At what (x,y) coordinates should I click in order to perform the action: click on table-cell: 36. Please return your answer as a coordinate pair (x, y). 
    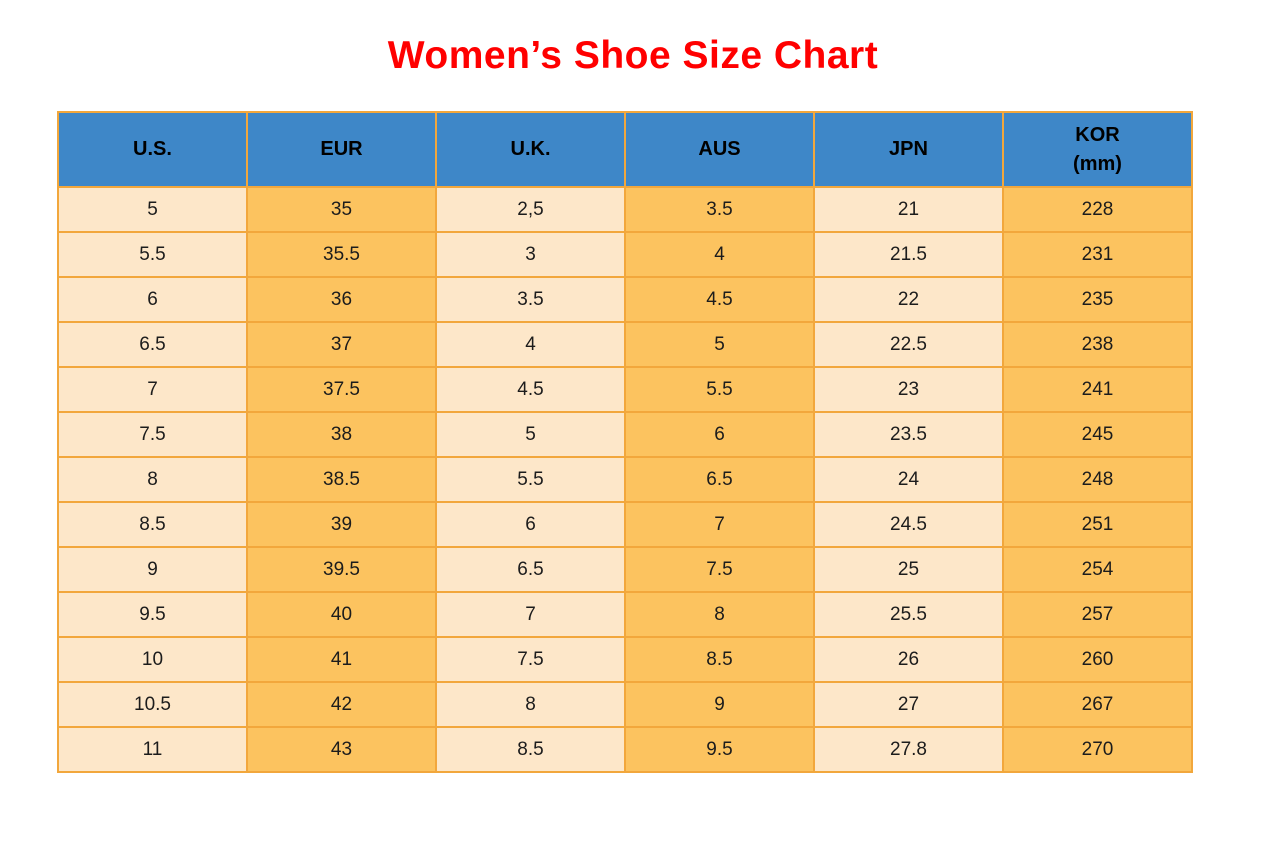
    Looking at the image, I should click on (341, 299).